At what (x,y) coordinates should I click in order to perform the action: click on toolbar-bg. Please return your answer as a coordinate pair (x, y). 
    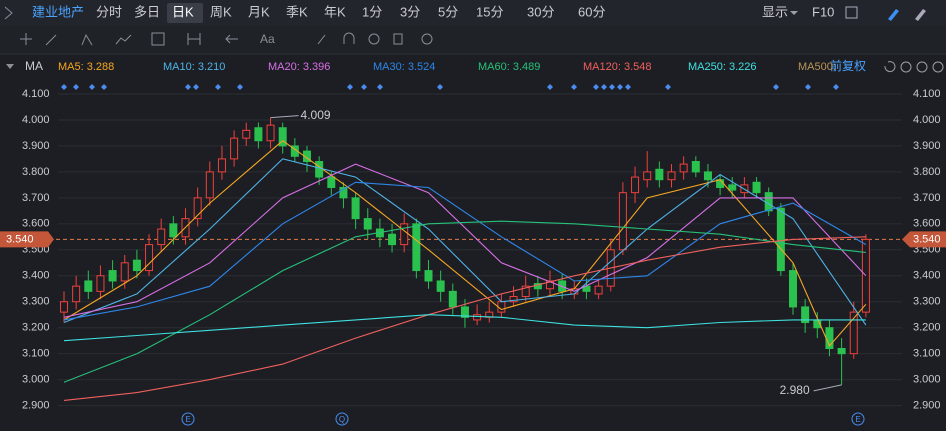
    Looking at the image, I should click on (473, 13).